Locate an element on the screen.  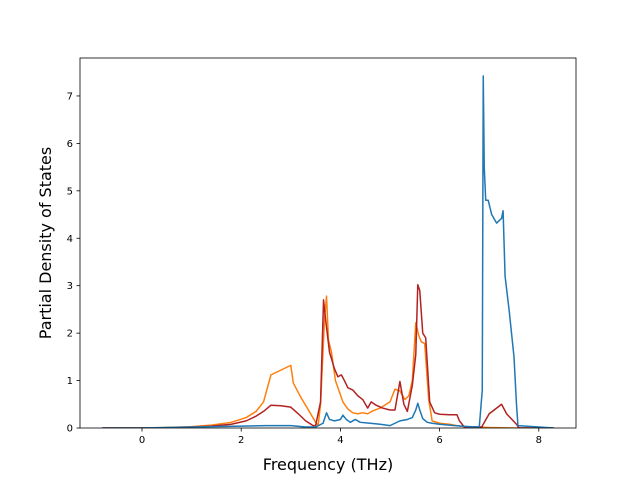
y-tick-label: 4 is located at coordinates (70, 239).